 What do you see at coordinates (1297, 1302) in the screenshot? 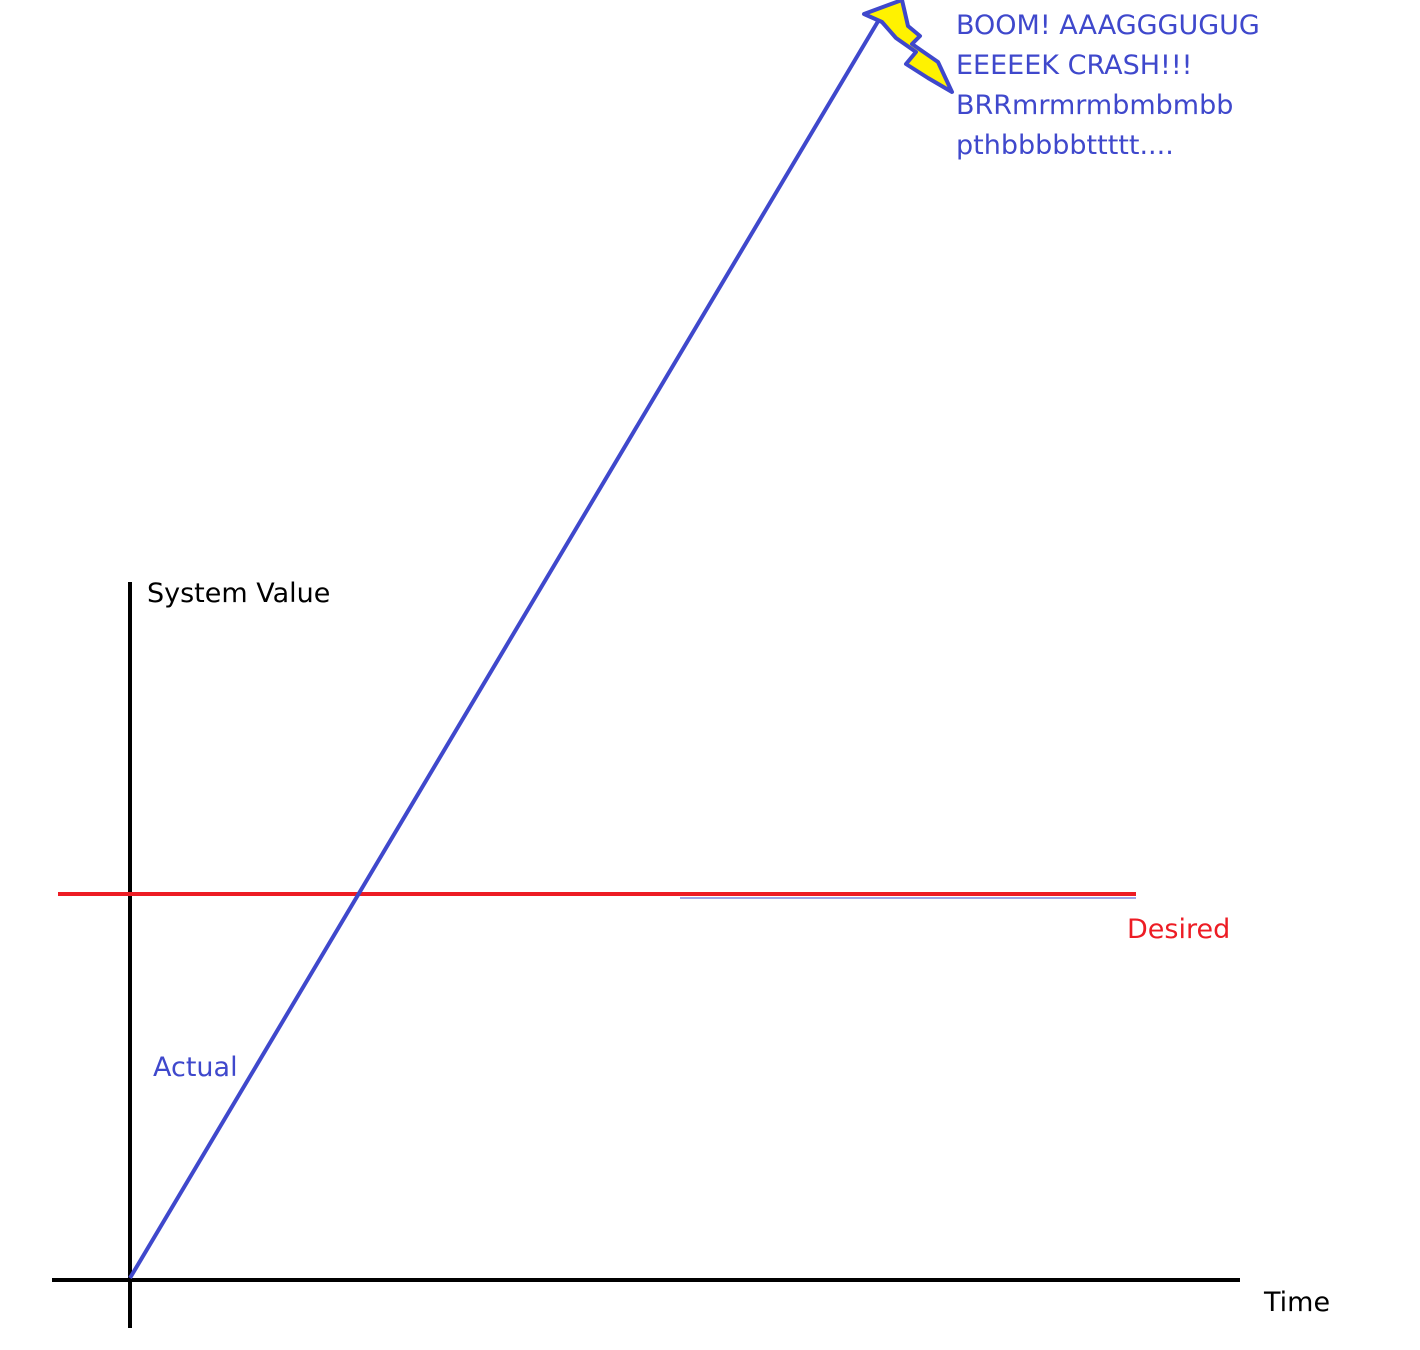
I see `x-axis-label: Time` at bounding box center [1297, 1302].